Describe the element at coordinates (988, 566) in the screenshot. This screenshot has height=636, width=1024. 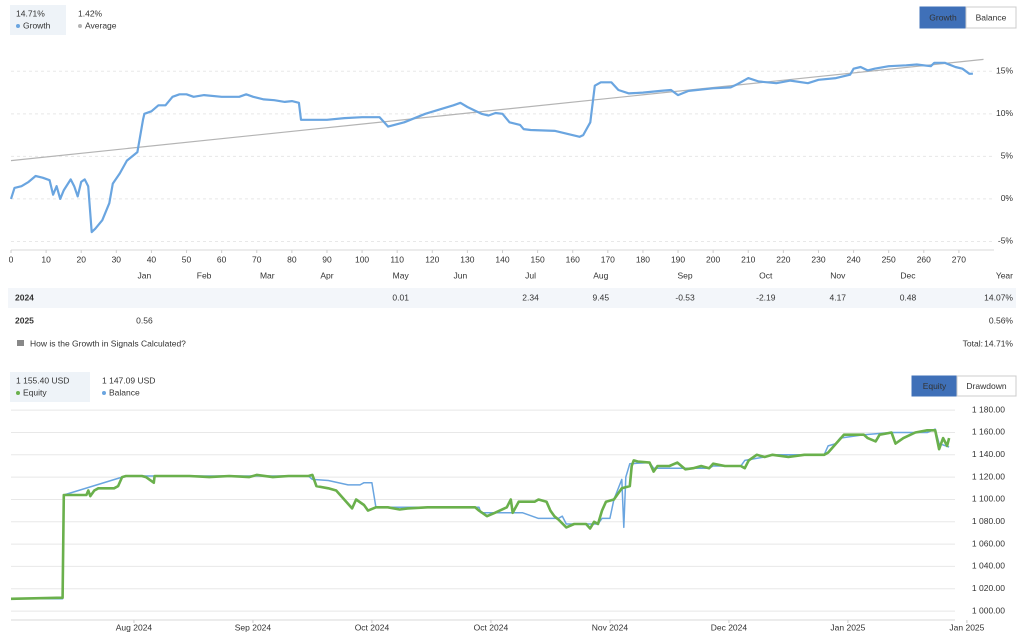
I see `y-tick-label: 1 040.00` at that location.